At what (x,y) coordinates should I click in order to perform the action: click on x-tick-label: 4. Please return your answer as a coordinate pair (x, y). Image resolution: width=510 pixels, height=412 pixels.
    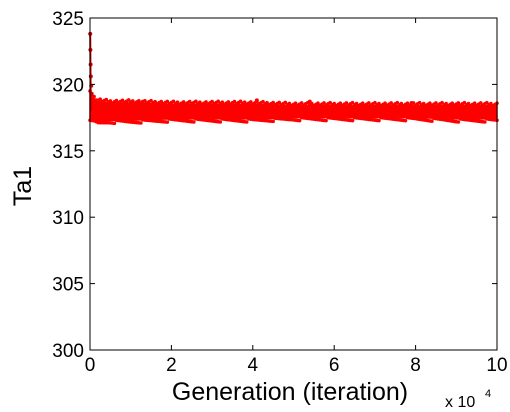
    Looking at the image, I should click on (253, 365).